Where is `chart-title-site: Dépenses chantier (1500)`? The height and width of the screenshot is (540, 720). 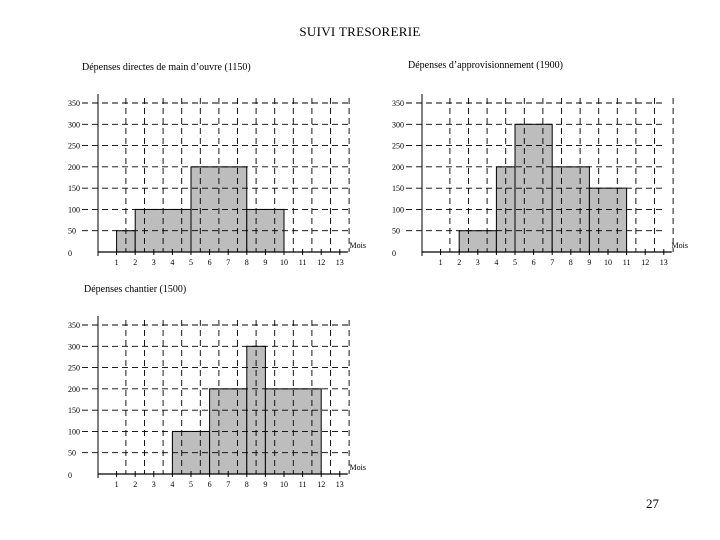
chart-title-site: Dépenses chantier (1500) is located at coordinates (135, 289).